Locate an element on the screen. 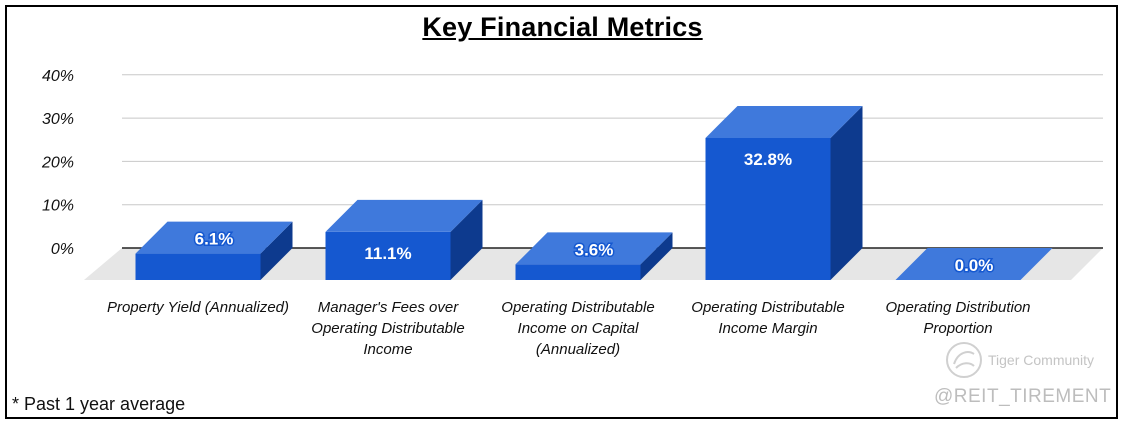  x-tick-label: Property Yield (Annualized) is located at coordinates (198, 307).